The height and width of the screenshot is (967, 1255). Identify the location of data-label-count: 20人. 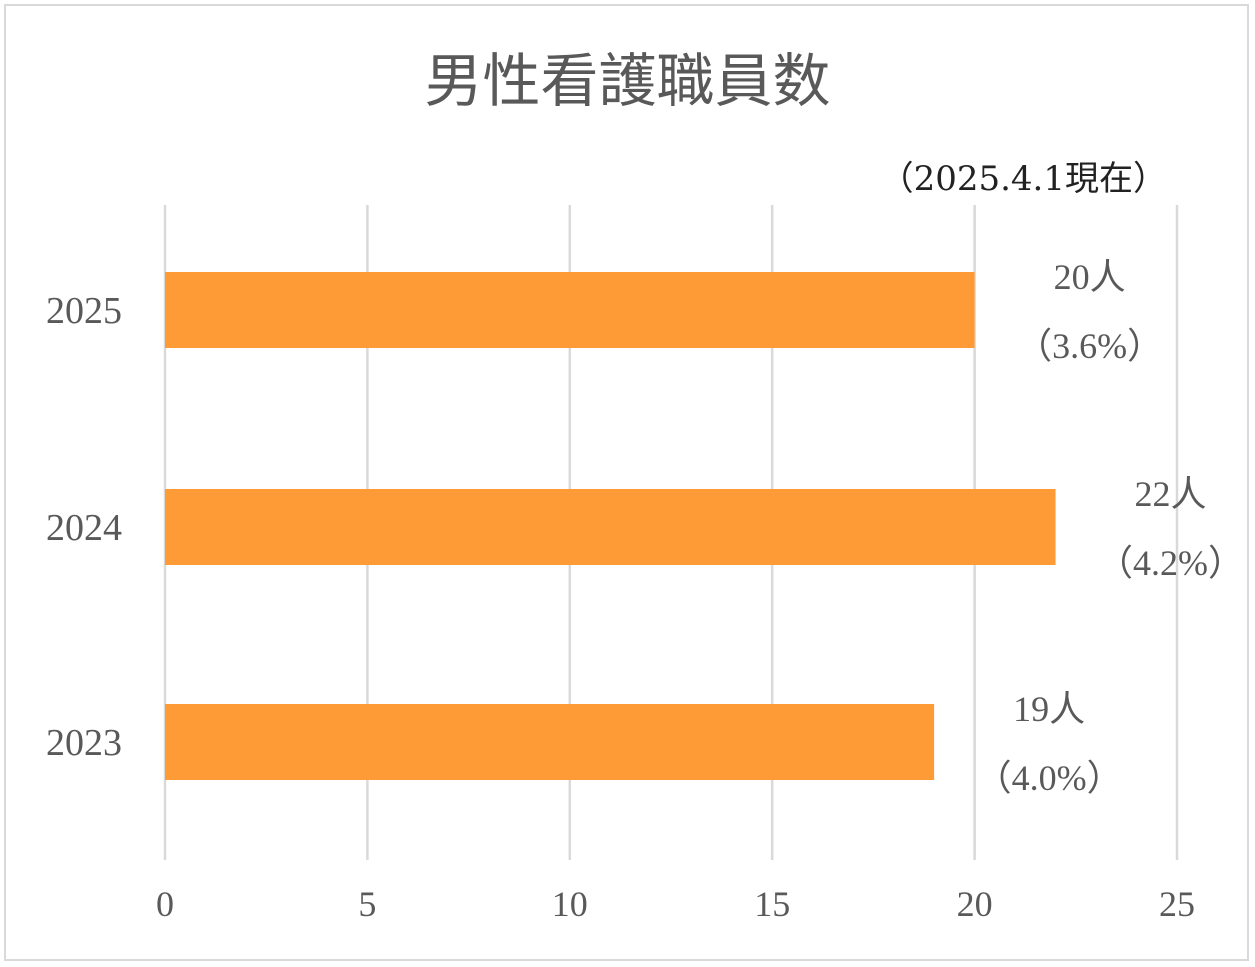
(1090, 277).